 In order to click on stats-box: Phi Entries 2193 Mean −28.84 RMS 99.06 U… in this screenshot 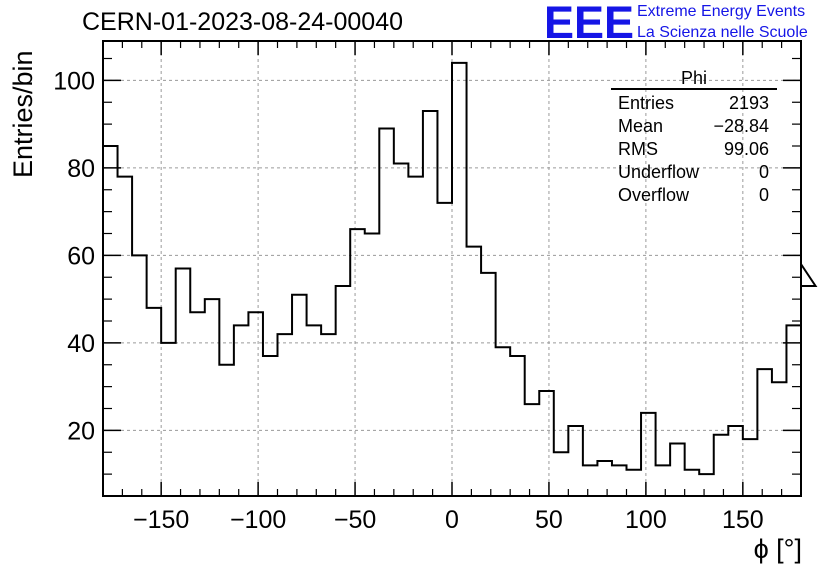, I will do `click(694, 137)`.